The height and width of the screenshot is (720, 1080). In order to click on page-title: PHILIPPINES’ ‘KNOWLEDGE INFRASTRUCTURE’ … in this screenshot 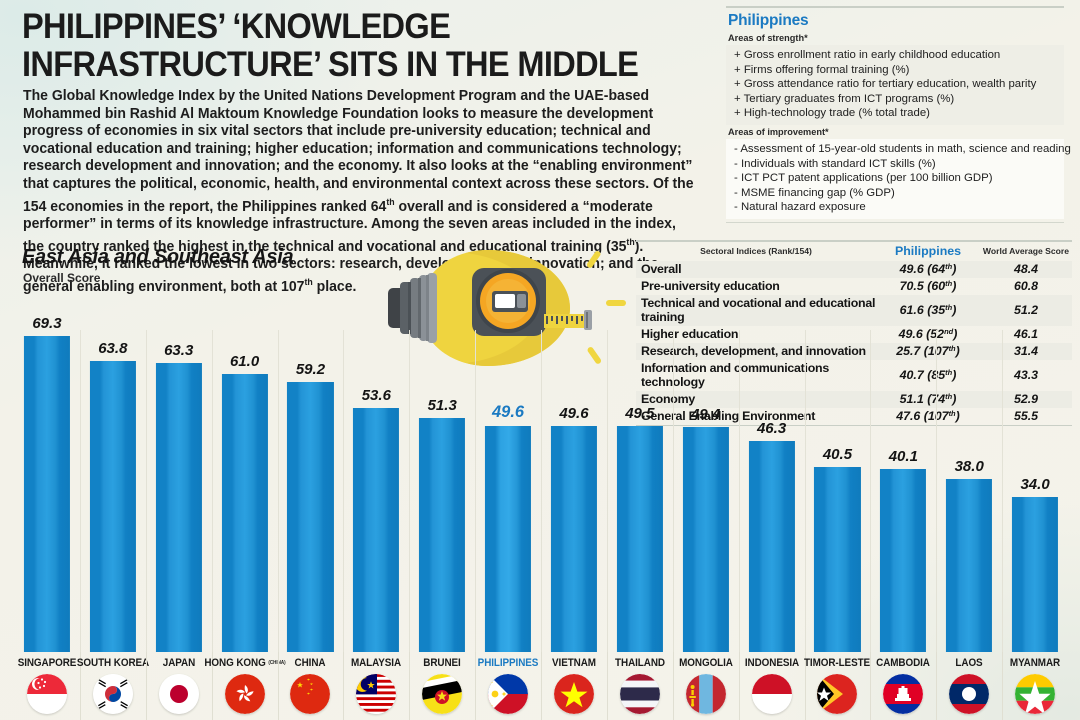, I will do `click(330, 45)`.